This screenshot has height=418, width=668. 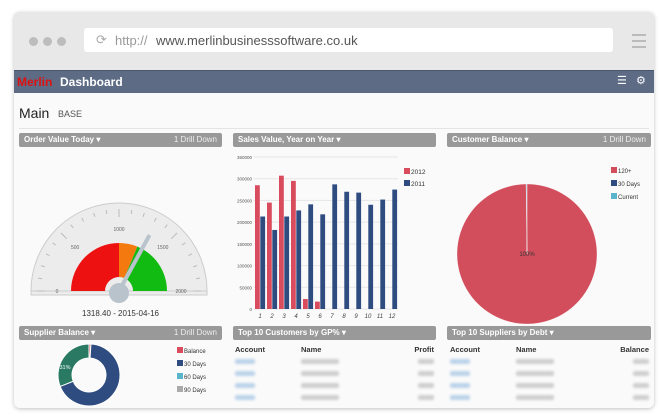 What do you see at coordinates (257, 40) in the screenshot?
I see `url-domain: www.merlinbusinesssoftware.co.uk` at bounding box center [257, 40].